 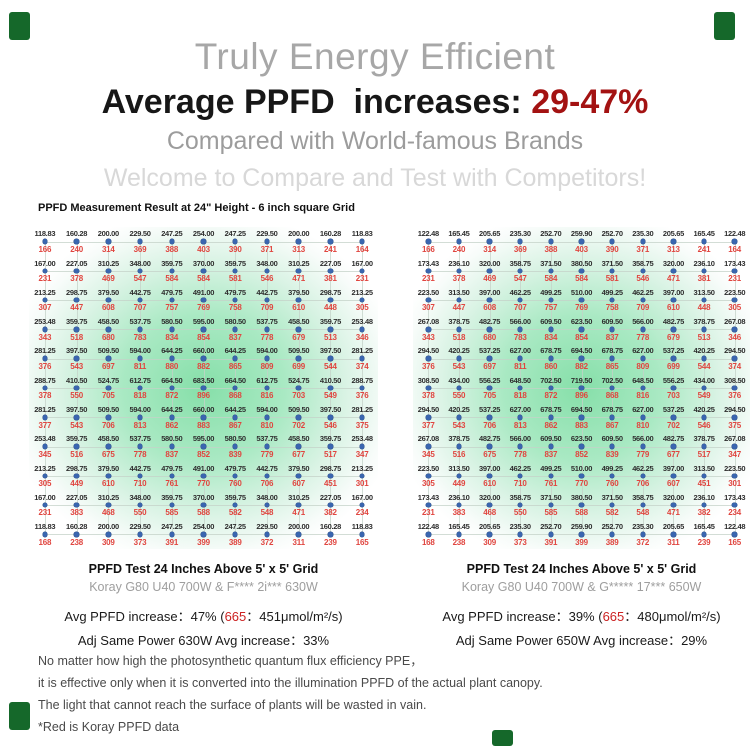 What do you see at coordinates (77, 387) in the screenshot?
I see `ppfd-cell: 410.50 550` at bounding box center [77, 387].